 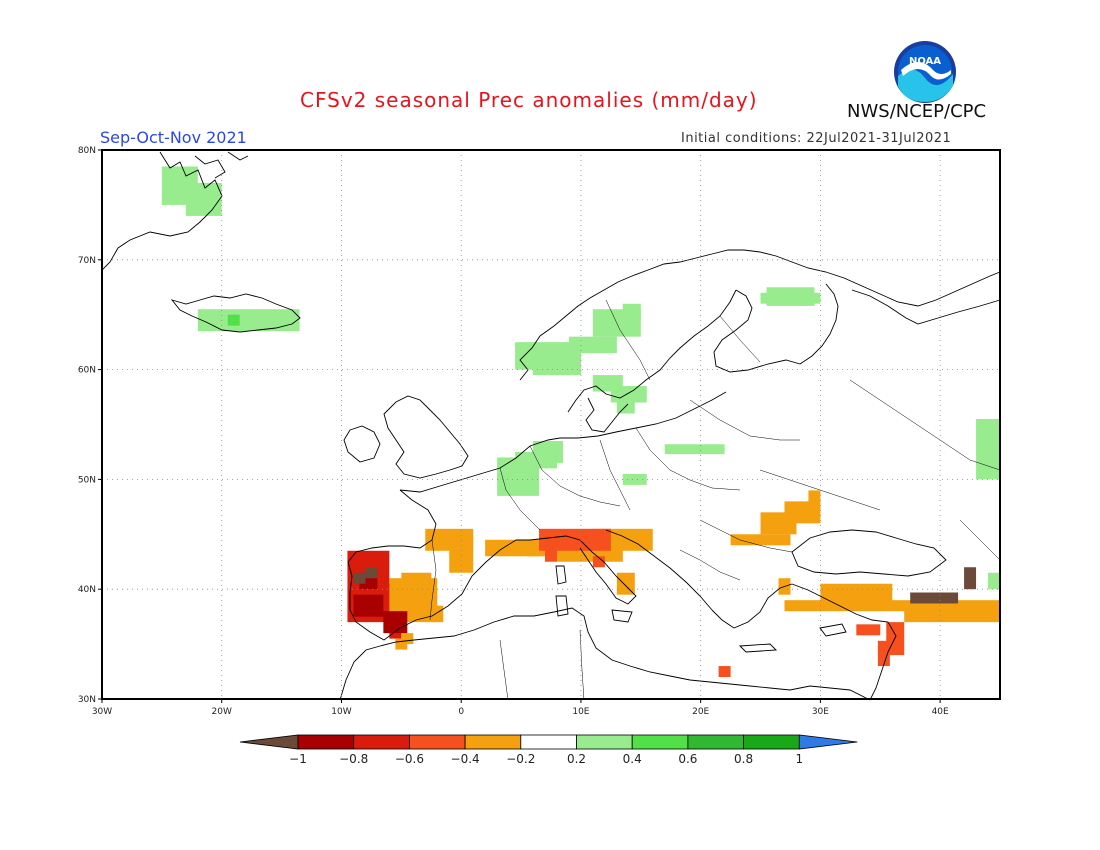 What do you see at coordinates (102, 712) in the screenshot?
I see `lon-label: 30W` at bounding box center [102, 712].